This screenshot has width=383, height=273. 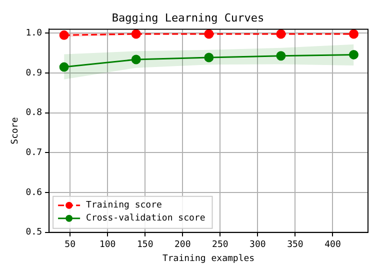 I want to click on y-tick-label: 0.7, so click(x=34, y=153).